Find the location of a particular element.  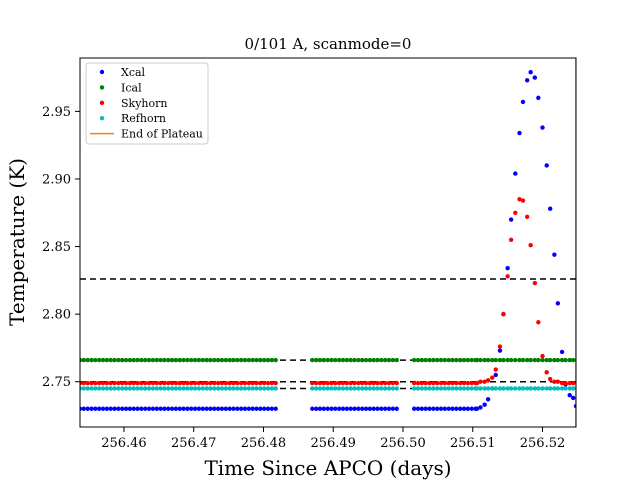

series-refhorn is located at coordinates (525, 388).